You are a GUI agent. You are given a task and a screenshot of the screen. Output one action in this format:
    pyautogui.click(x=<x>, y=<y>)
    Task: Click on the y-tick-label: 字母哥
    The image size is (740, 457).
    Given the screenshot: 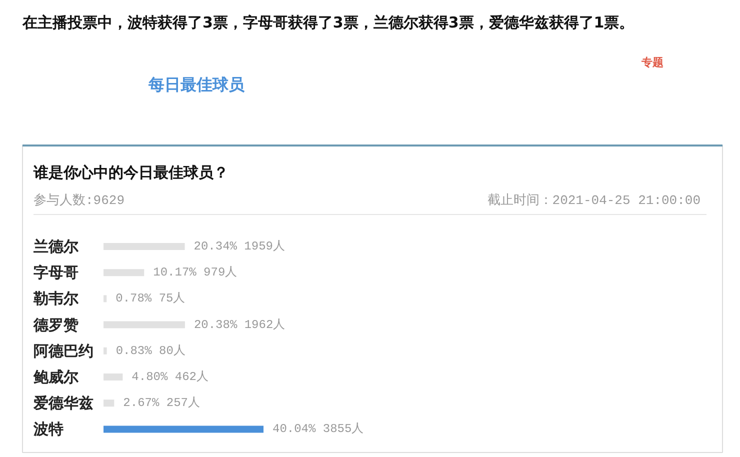 What is the action you would take?
    pyautogui.click(x=56, y=273)
    